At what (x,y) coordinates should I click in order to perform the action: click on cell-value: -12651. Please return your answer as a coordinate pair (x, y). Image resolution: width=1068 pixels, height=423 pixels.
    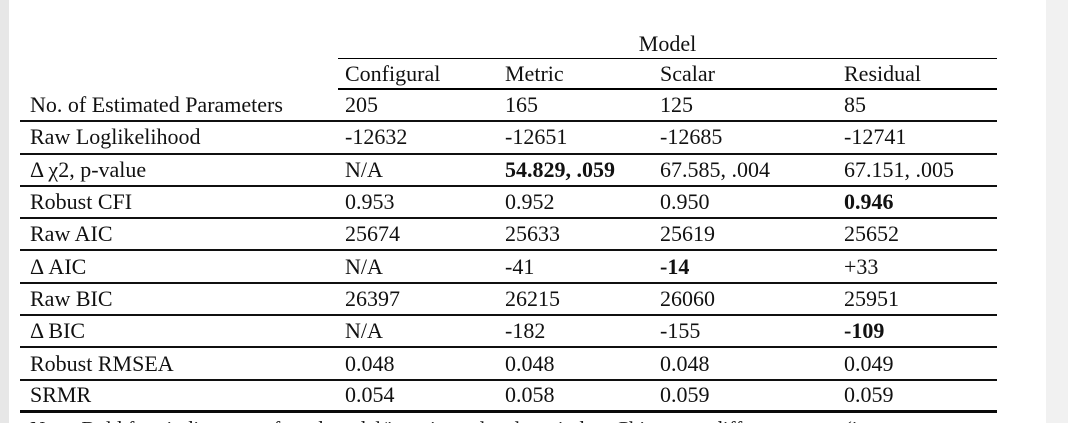
    Looking at the image, I should click on (536, 137).